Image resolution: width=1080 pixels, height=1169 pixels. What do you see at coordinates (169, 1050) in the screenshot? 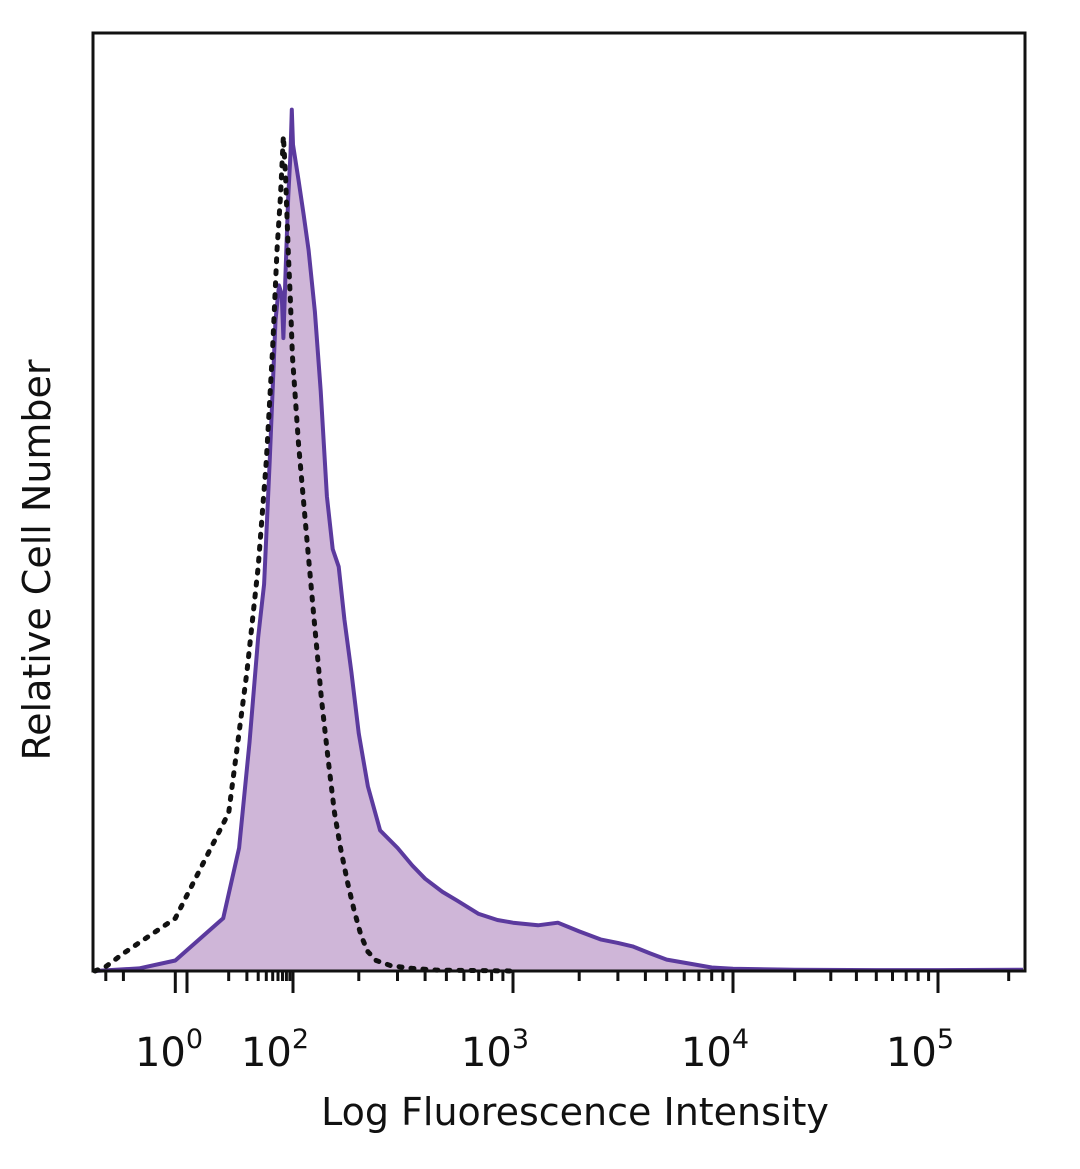
I see `x-tick-label: 10⁰` at bounding box center [169, 1050].